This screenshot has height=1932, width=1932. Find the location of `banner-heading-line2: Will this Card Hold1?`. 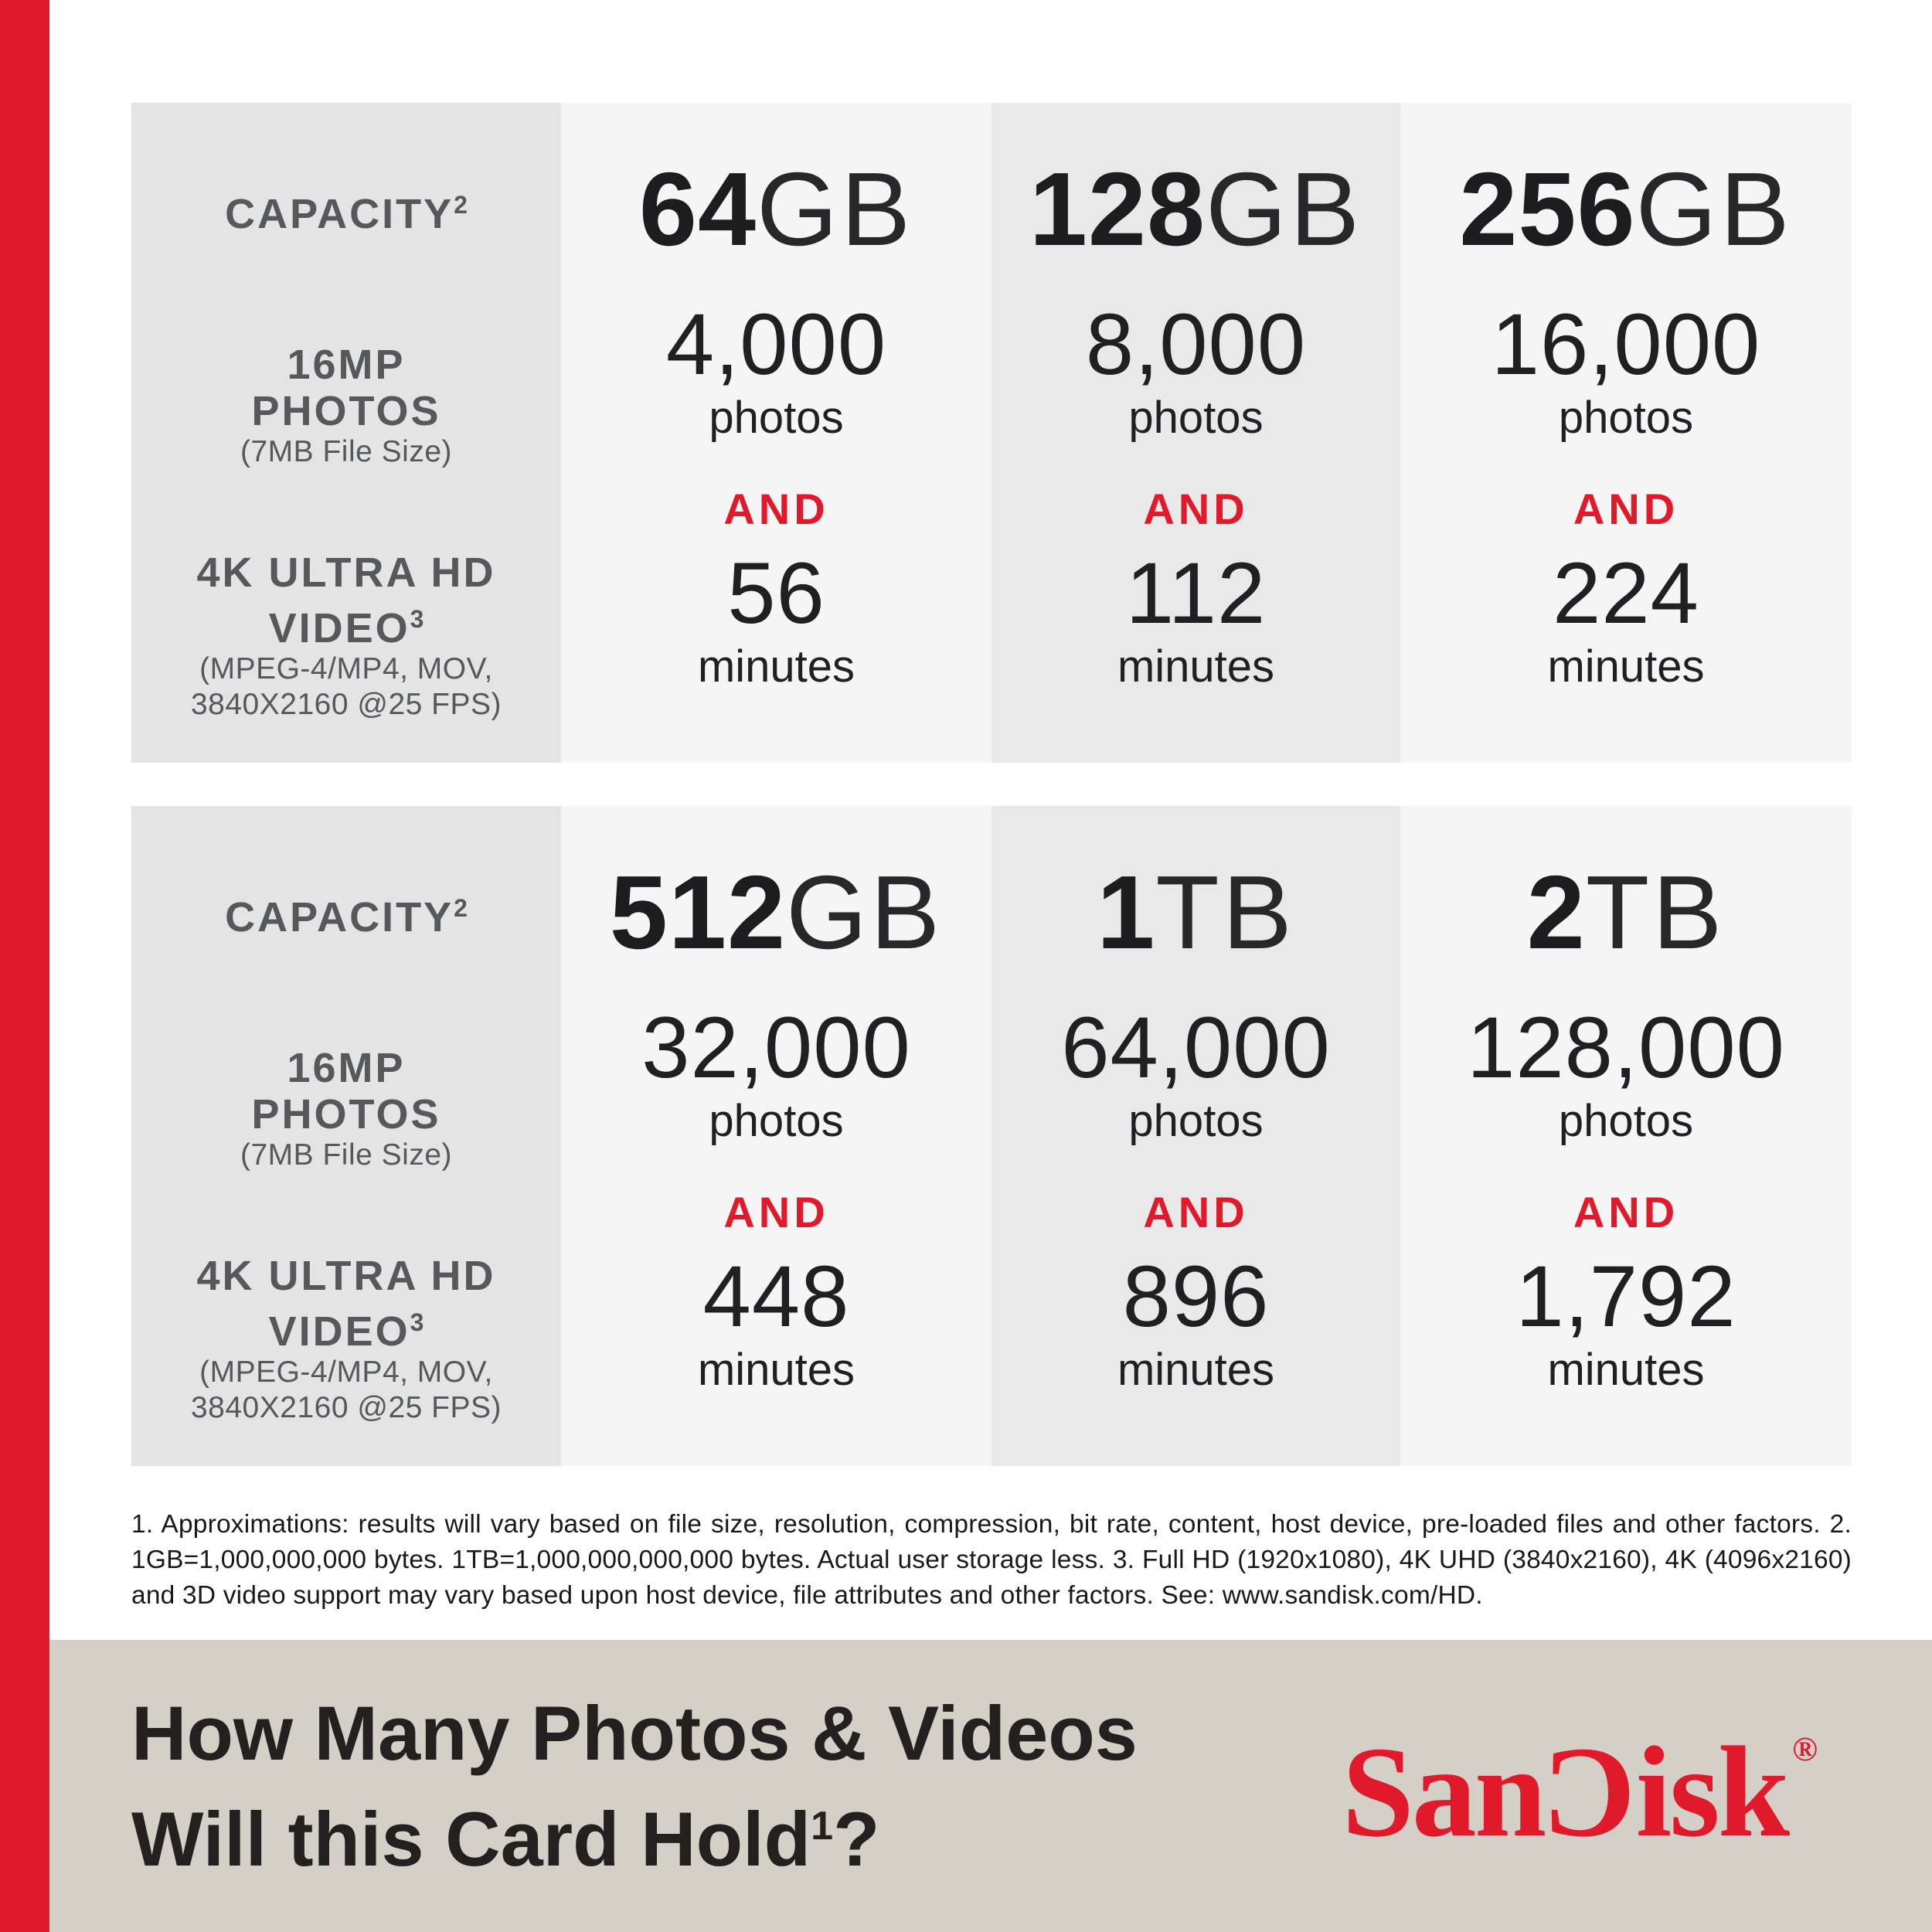

banner-heading-line2: Will this Card Hold1? is located at coordinates (635, 1833).